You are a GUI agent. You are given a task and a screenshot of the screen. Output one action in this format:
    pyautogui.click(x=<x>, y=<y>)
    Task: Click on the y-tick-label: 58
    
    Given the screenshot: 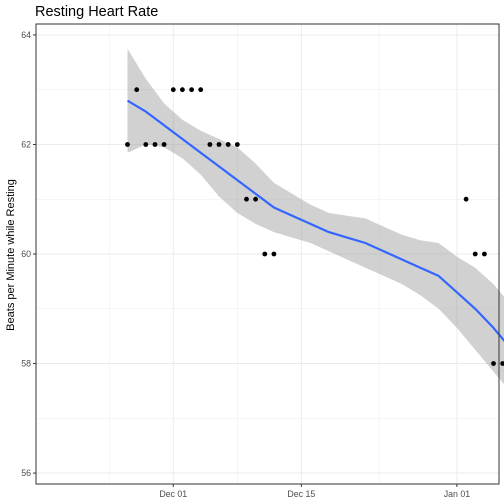 What is the action you would take?
    pyautogui.click(x=26, y=364)
    